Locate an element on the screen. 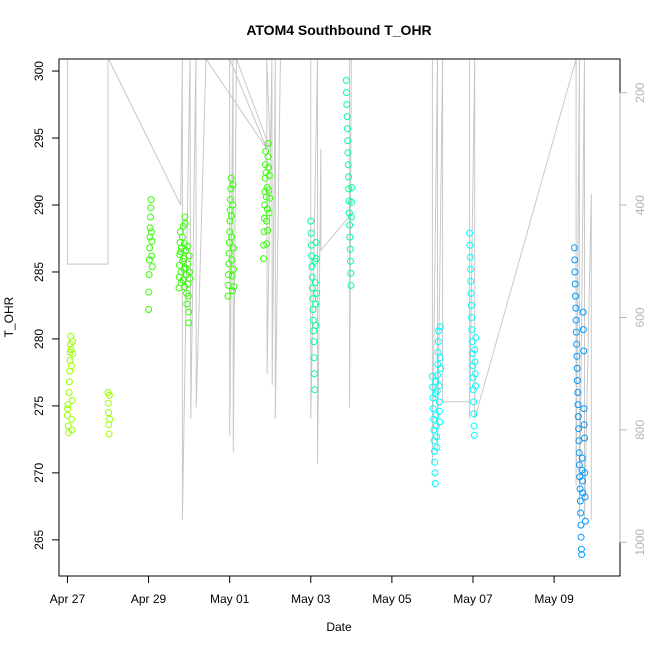 Image resolution: width=650 pixels, height=650 pixels. y2-tick-label: 1000 is located at coordinates (640, 542).